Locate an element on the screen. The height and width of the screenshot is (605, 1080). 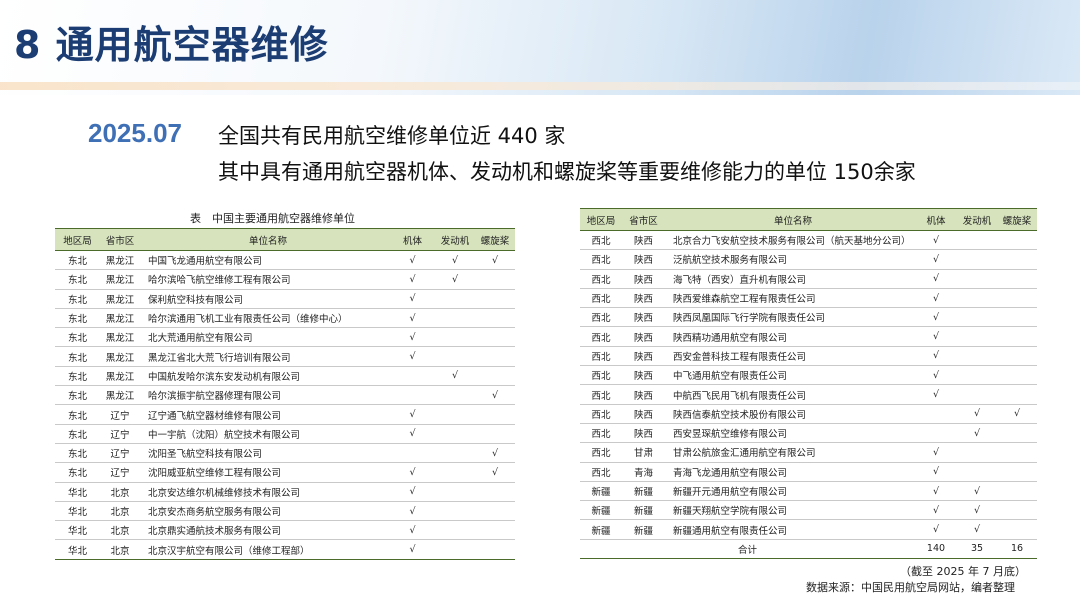
cell: 新疆通用航空有限责任公司 is located at coordinates (790, 529).